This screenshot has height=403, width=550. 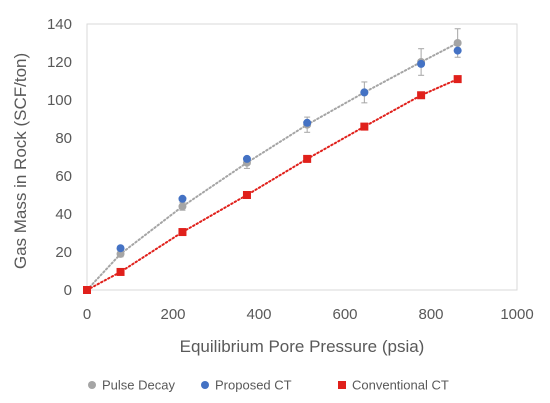 What do you see at coordinates (258, 314) in the screenshot?
I see `x-tick-label: 400` at bounding box center [258, 314].